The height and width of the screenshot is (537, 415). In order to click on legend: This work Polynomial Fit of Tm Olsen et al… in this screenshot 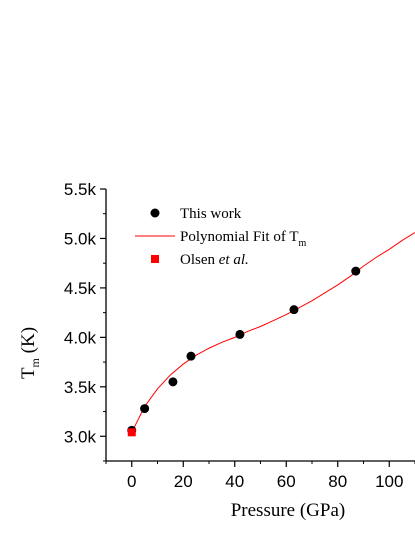, I will do `click(220, 237)`.